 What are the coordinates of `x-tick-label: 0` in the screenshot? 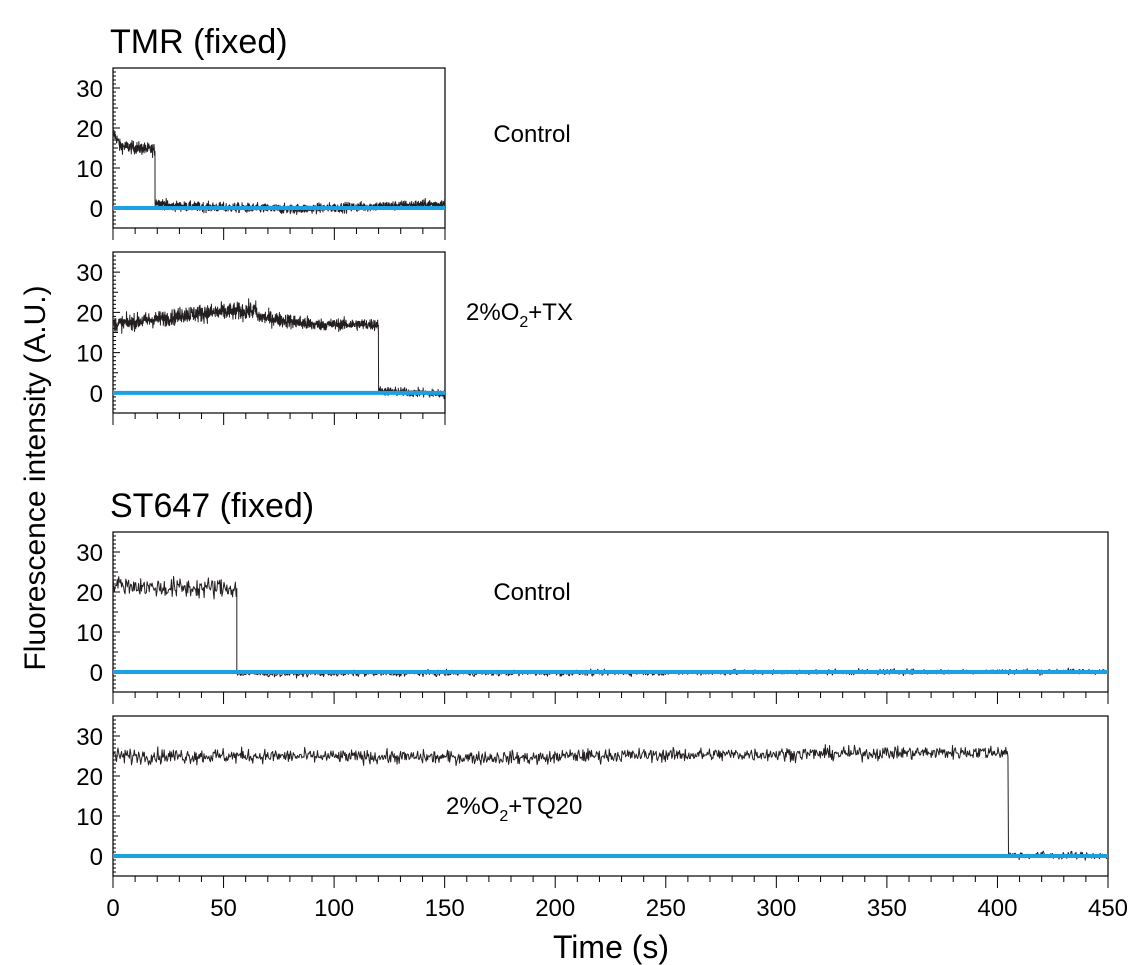 It's located at (112, 908).